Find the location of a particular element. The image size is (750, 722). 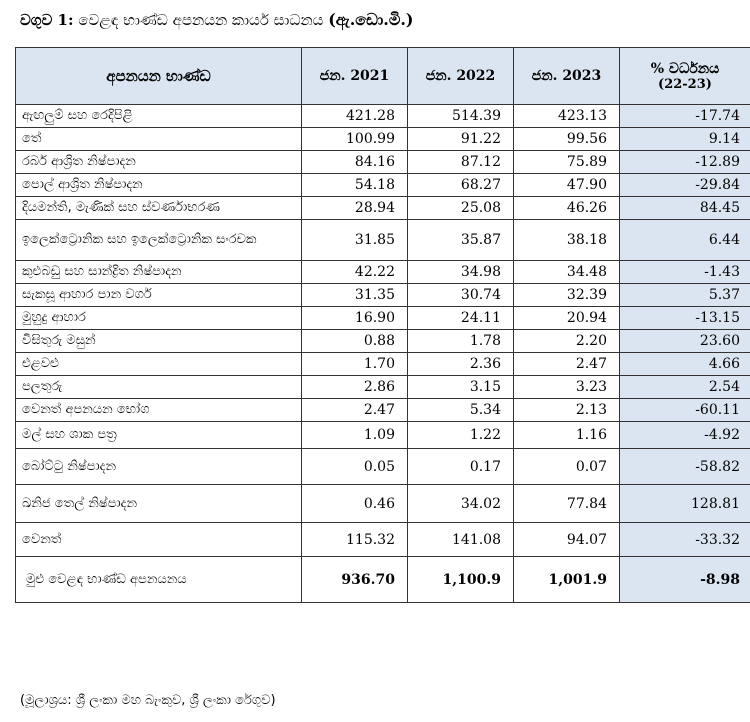

header-2023: ජන. 2023 is located at coordinates (566, 76).